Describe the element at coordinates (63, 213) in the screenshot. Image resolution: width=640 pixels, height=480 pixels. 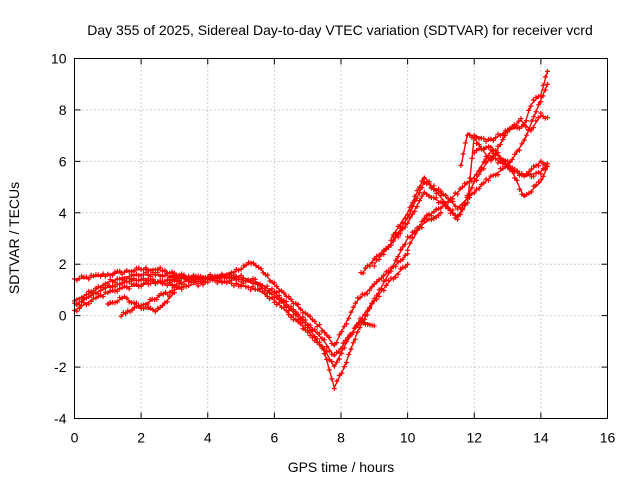
I see `y-tick-label: 4` at that location.